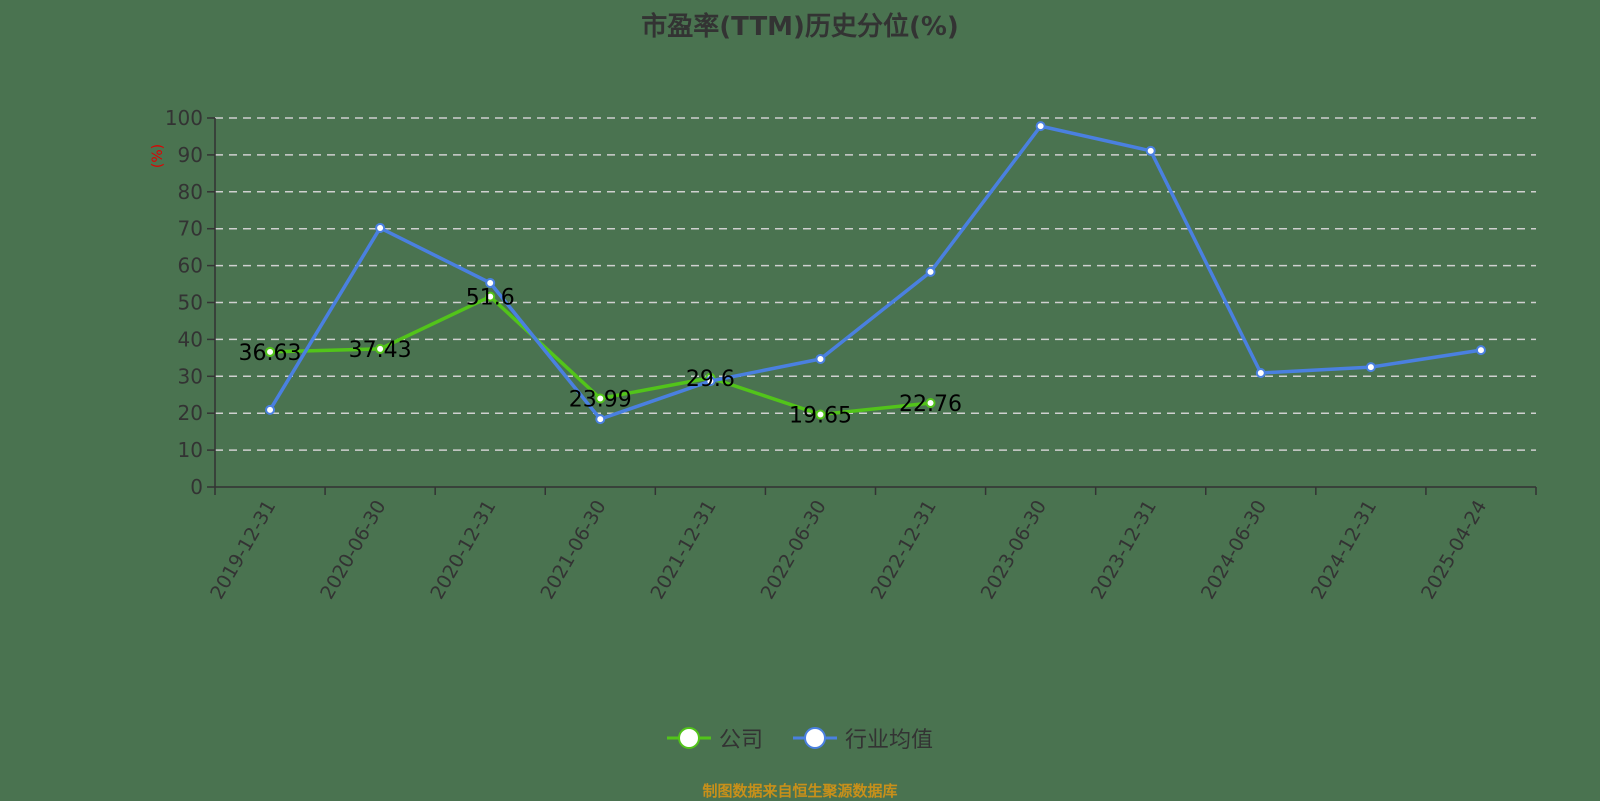 The width and height of the screenshot is (1600, 801). What do you see at coordinates (688, 738) in the screenshot?
I see `company-legend-icon` at bounding box center [688, 738].